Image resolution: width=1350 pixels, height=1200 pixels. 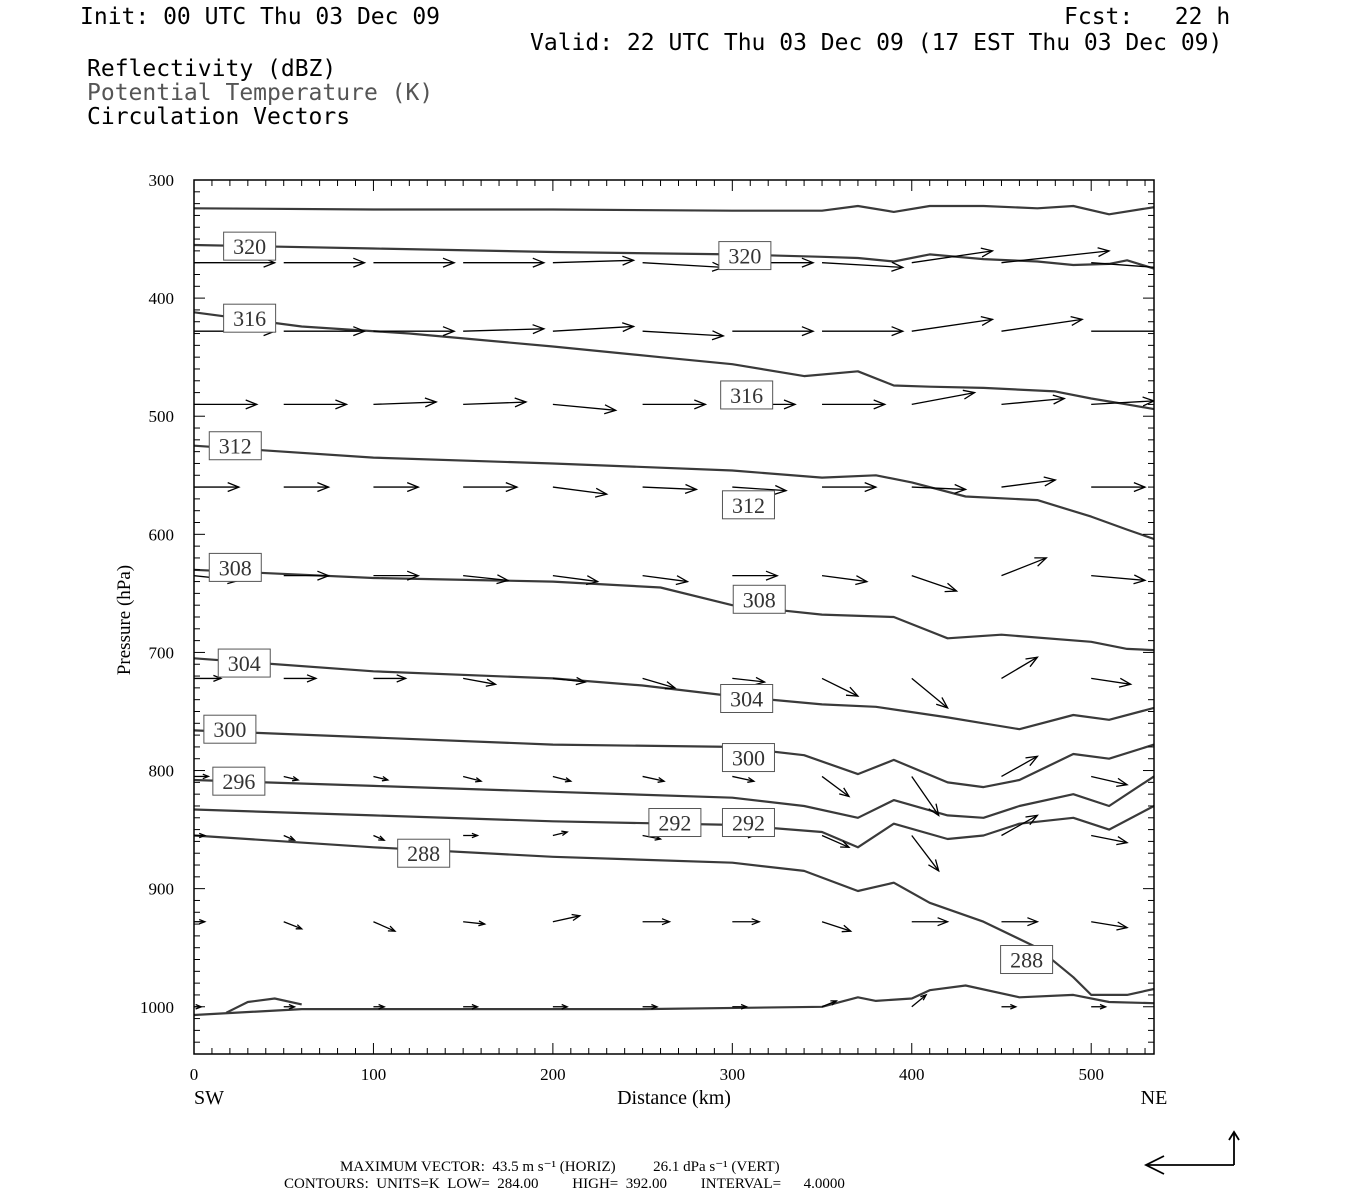 What do you see at coordinates (912, 1074) in the screenshot?
I see `x-tick-label: 400` at bounding box center [912, 1074].